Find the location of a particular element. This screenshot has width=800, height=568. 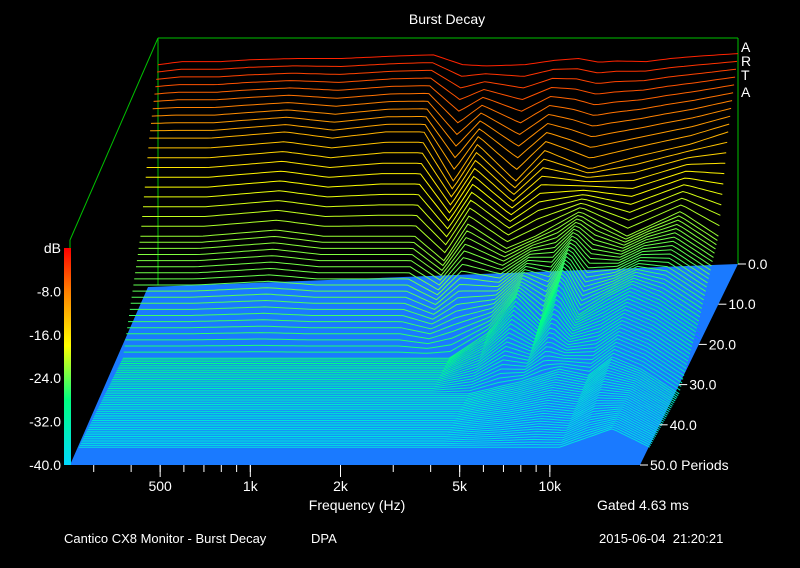

footer-microphone: DPA is located at coordinates (324, 538).